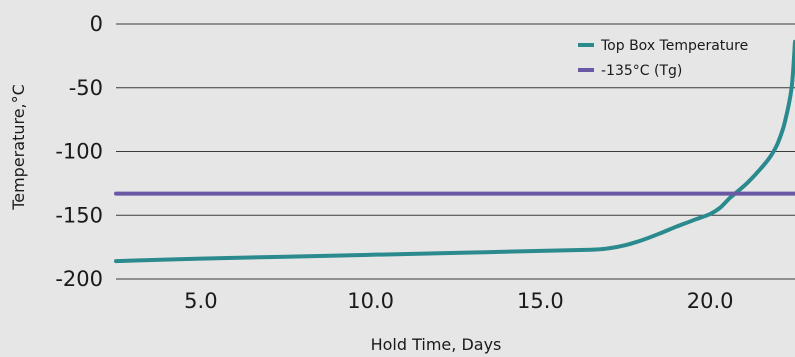 The image size is (795, 357). What do you see at coordinates (79, 215) in the screenshot?
I see `y-tick-label-3: -150` at bounding box center [79, 215].